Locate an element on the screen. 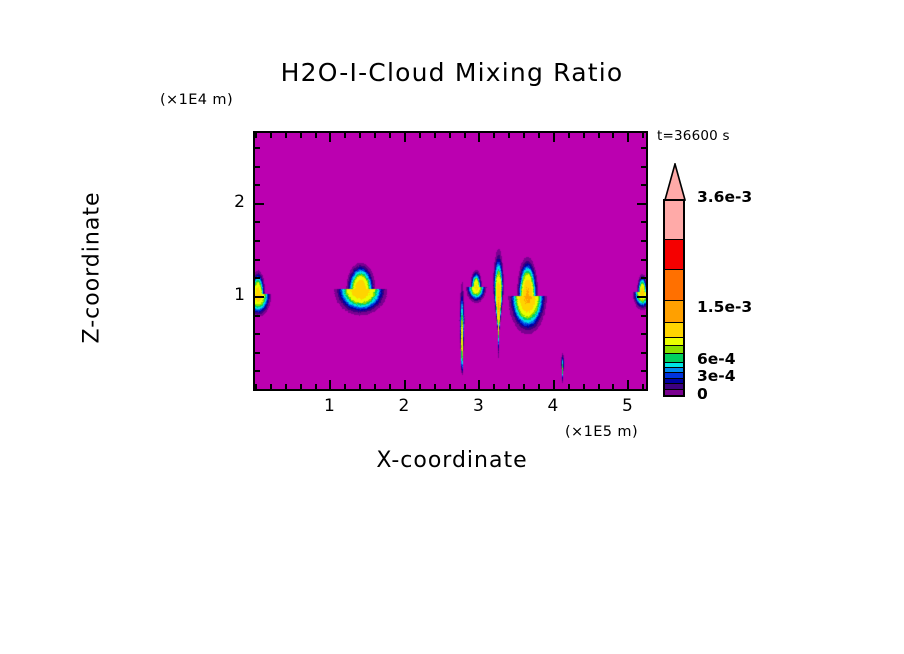 The height and width of the screenshot is (654, 904). colorbar is located at coordinates (675, 281).